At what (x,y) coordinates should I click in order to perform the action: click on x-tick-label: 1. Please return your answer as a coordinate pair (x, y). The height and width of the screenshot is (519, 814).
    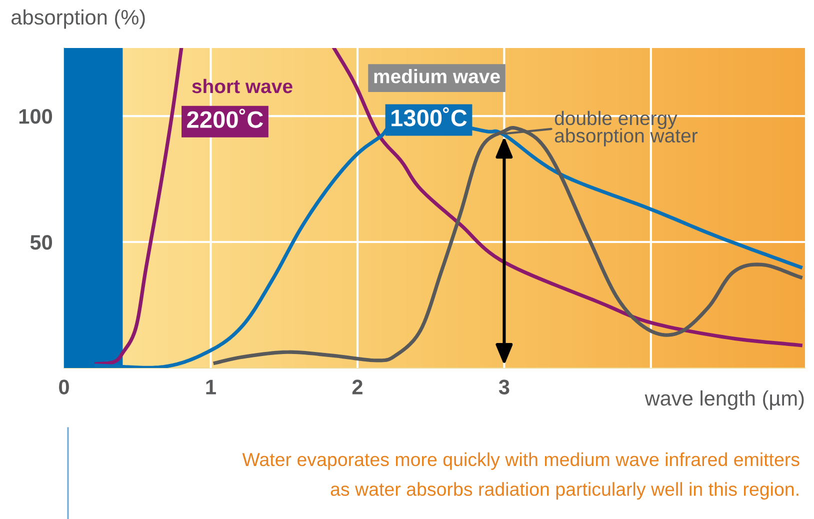
    Looking at the image, I should click on (211, 387).